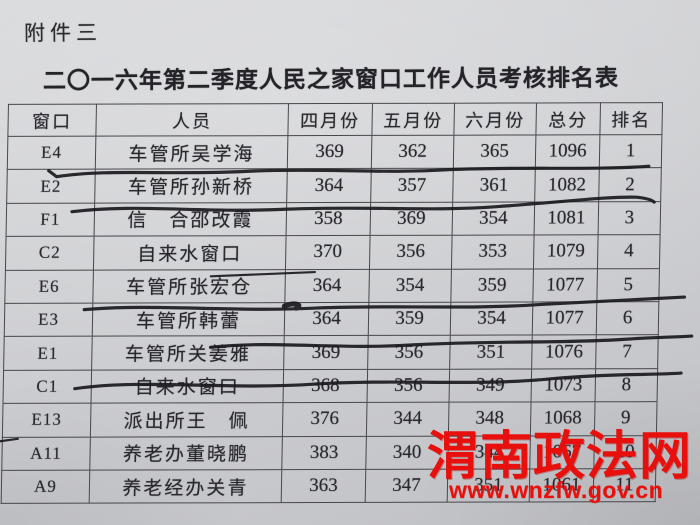  What do you see at coordinates (625, 452) in the screenshot?
I see `cell-rank: 10` at bounding box center [625, 452].